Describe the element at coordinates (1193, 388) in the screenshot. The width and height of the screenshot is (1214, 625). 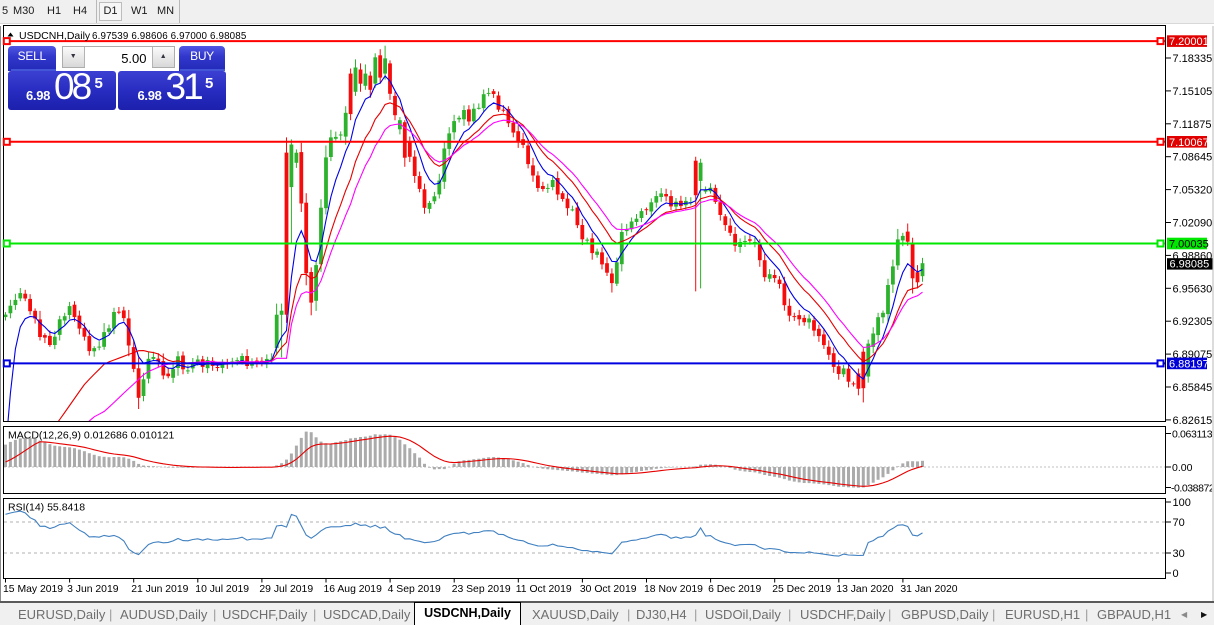
I see `svg-text: 6.85845` at that location.